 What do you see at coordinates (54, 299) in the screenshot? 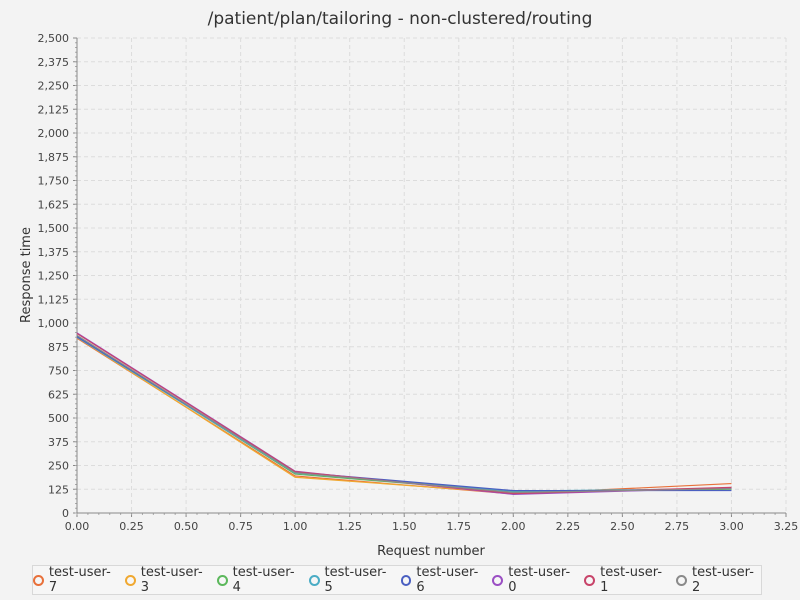
I see `y-tick-label: 1,125` at bounding box center [54, 299].